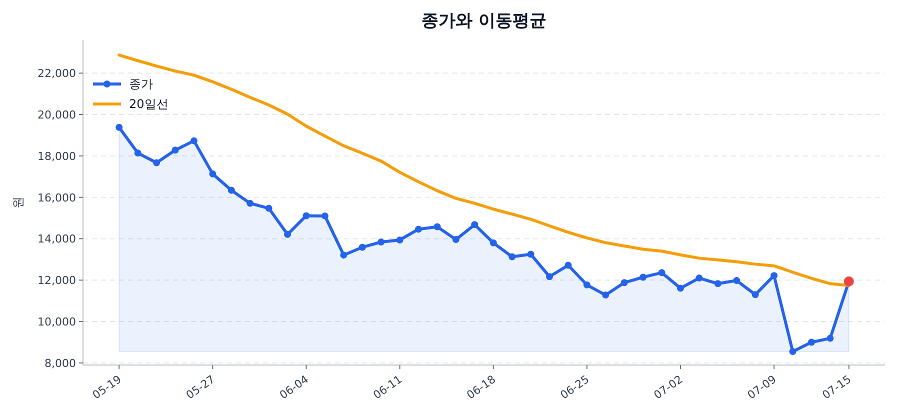  What do you see at coordinates (57, 239) in the screenshot?
I see `y-tick-label: 14,000` at bounding box center [57, 239].